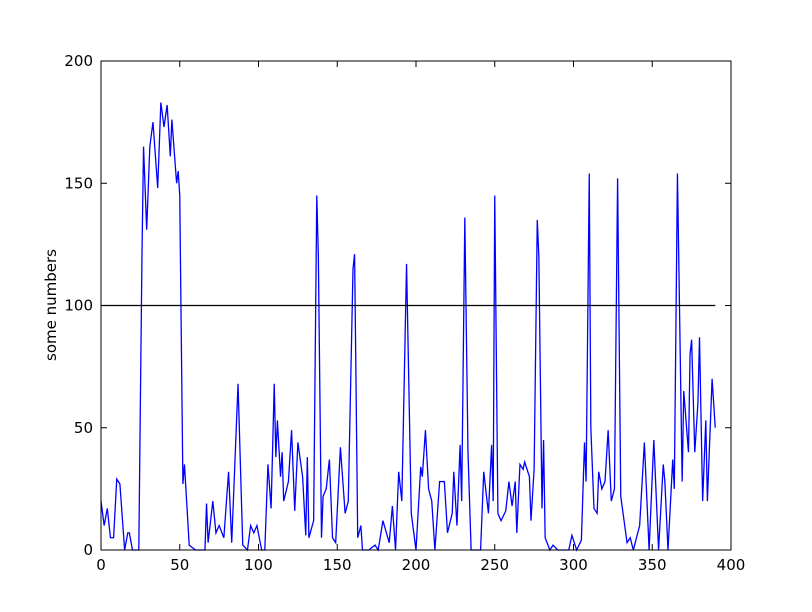 This screenshot has width=812, height=612. Describe the element at coordinates (78, 306) in the screenshot. I see `y-tick-label: 100` at that location.